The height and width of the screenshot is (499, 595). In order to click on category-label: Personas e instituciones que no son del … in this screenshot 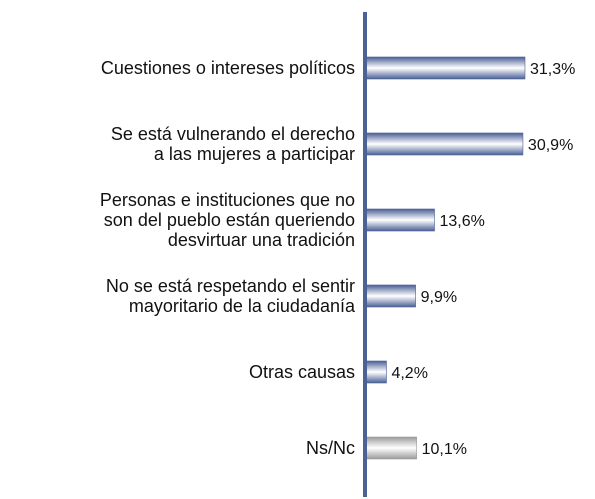, I will do `click(227, 220)`.